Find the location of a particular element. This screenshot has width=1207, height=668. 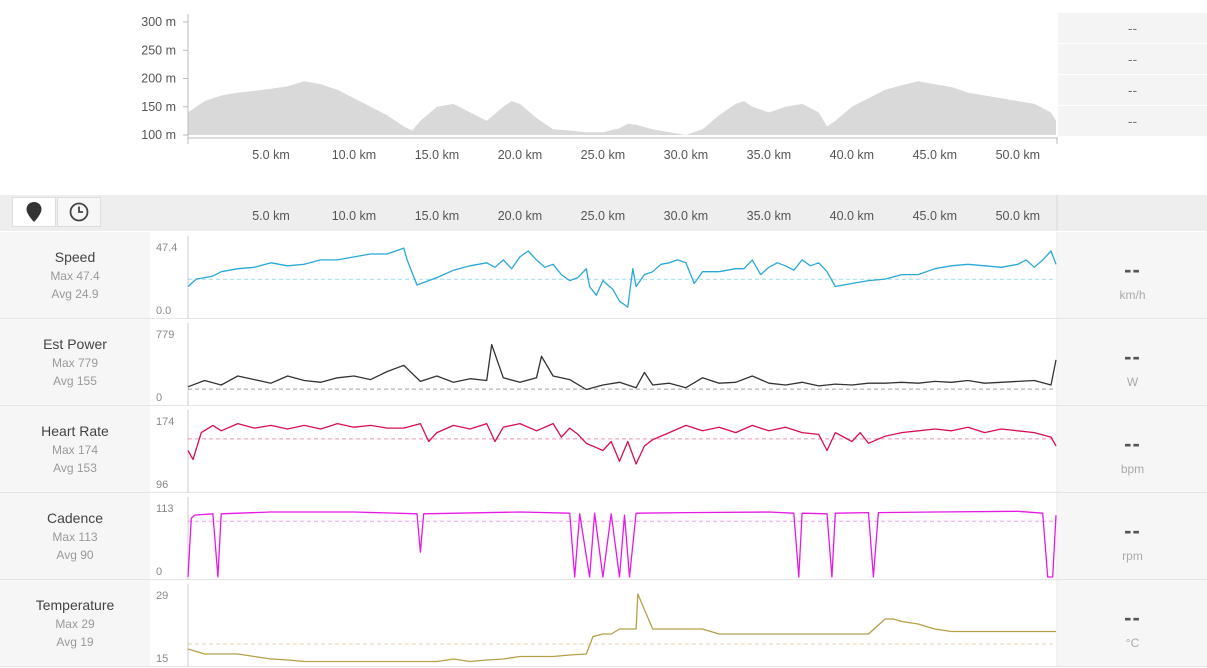

metric-chart-cadence: 113 0 is located at coordinates (604, 536).